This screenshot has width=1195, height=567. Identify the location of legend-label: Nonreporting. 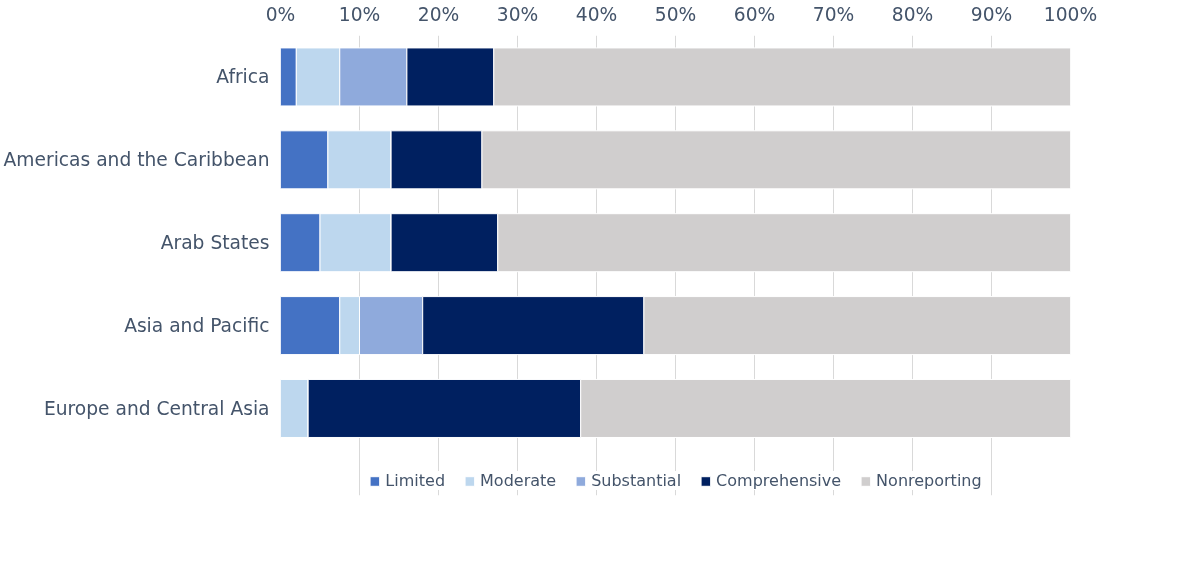
(929, 480).